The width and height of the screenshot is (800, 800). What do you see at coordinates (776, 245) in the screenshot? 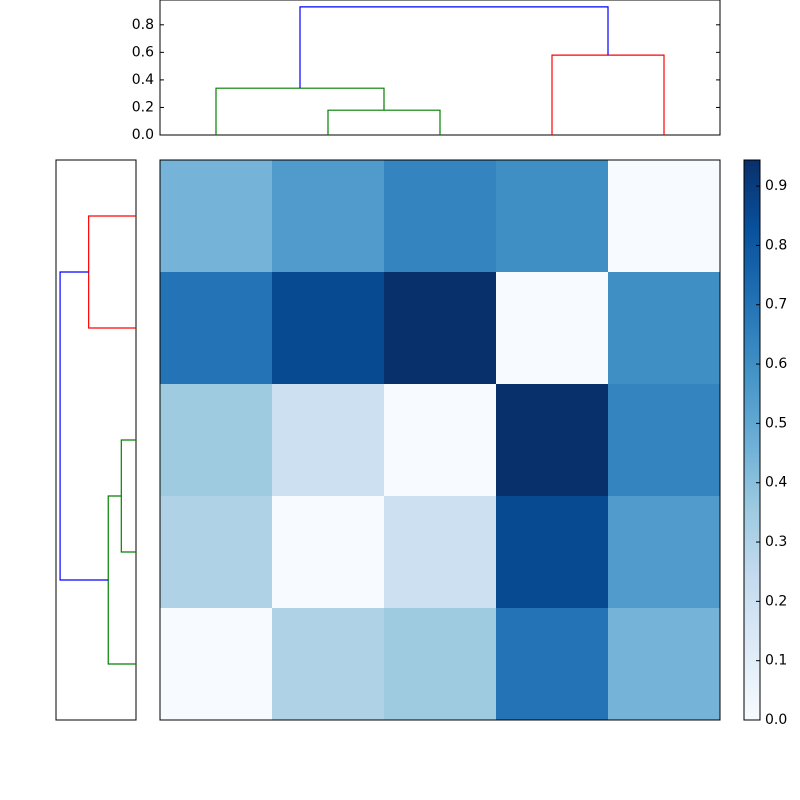
I see `colorbar-tick-label: 0.8` at bounding box center [776, 245].